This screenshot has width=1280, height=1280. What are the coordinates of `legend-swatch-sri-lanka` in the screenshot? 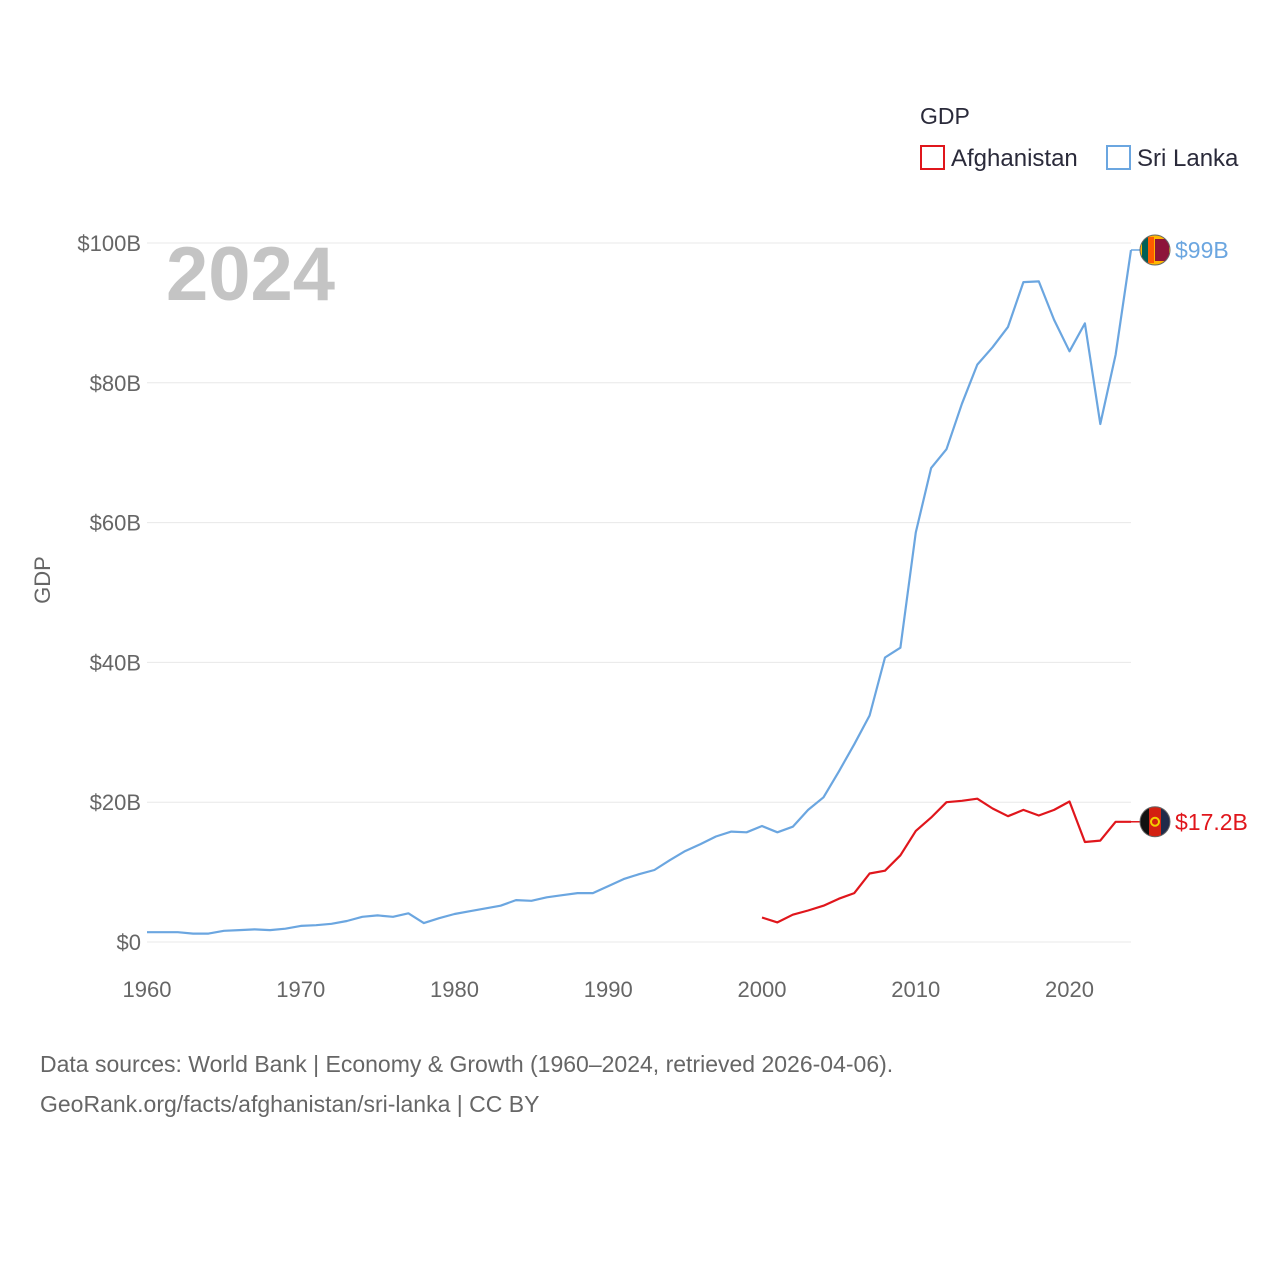 It's located at (1118, 157).